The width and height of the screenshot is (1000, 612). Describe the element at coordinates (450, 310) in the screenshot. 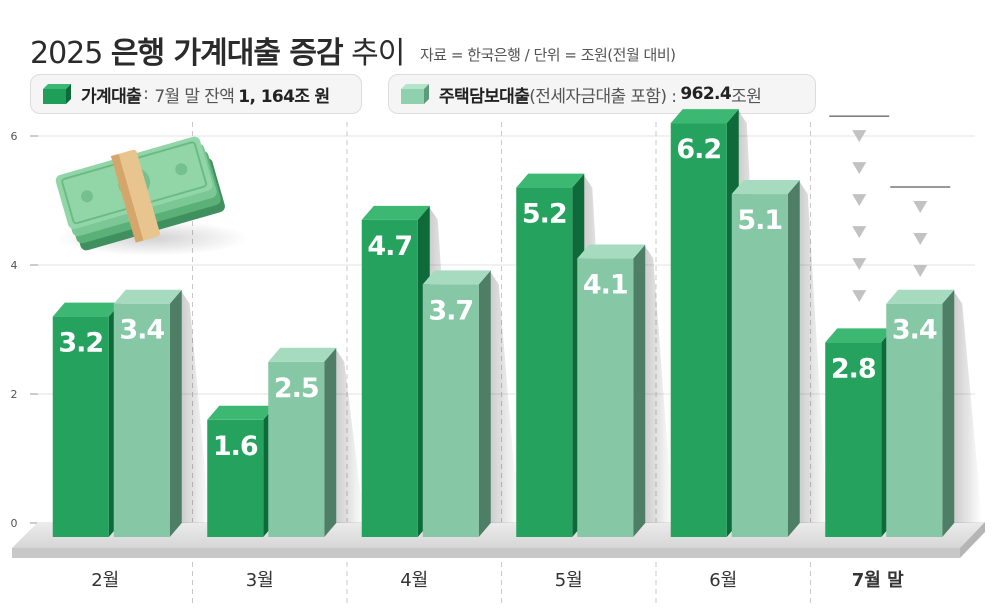

I see `bar-value-label: 3.7` at that location.